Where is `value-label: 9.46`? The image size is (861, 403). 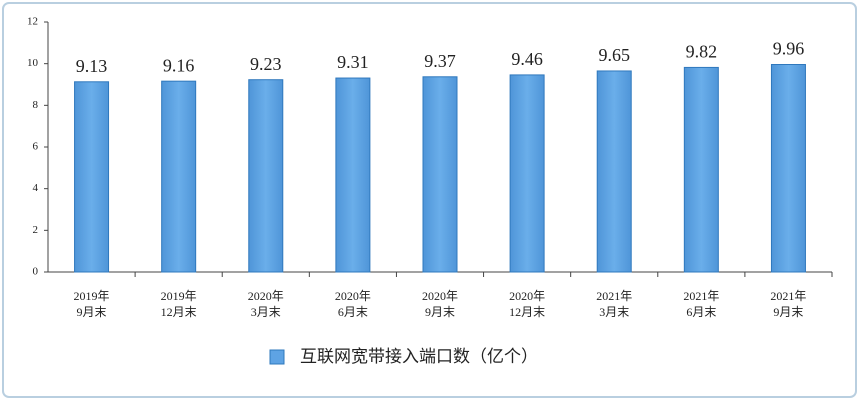 value-label: 9.46 is located at coordinates (527, 59).